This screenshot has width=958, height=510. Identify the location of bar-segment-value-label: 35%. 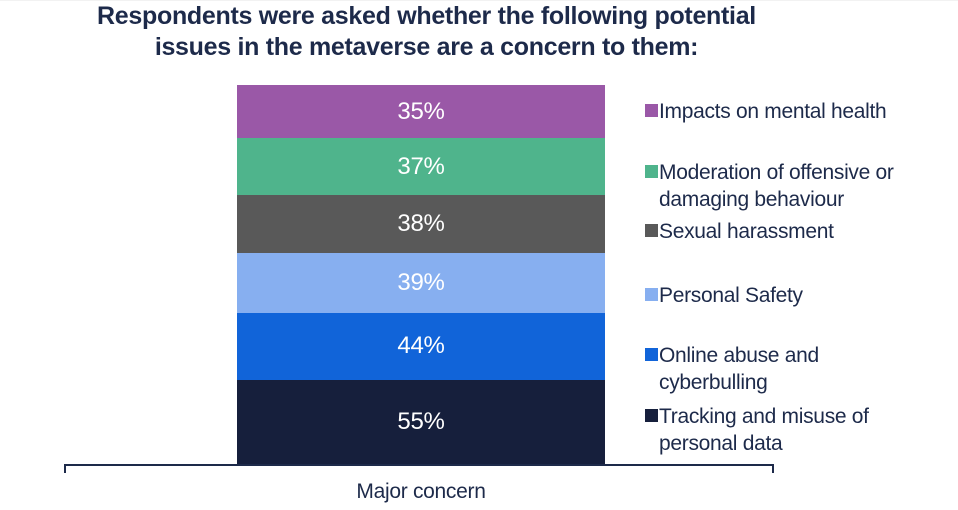
(421, 111).